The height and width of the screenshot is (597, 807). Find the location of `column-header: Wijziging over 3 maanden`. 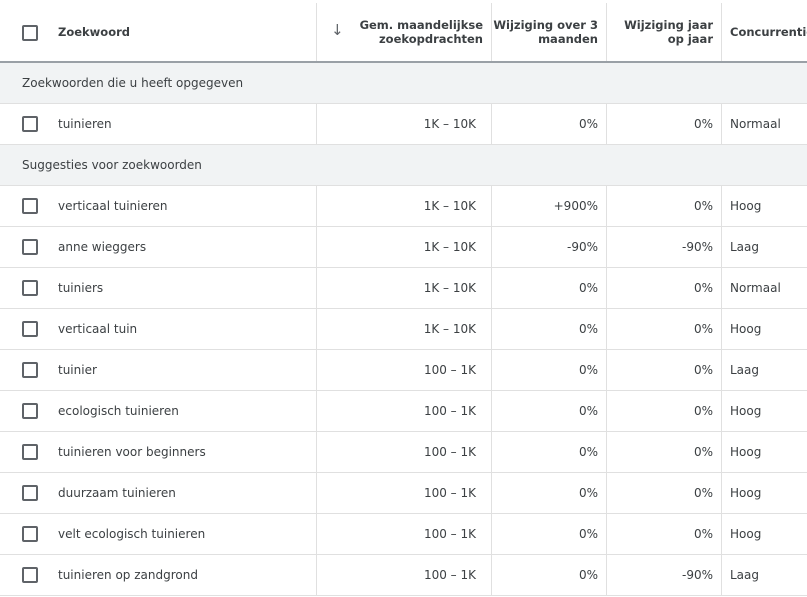

column-header: Wijziging over 3 maanden is located at coordinates (545, 32).